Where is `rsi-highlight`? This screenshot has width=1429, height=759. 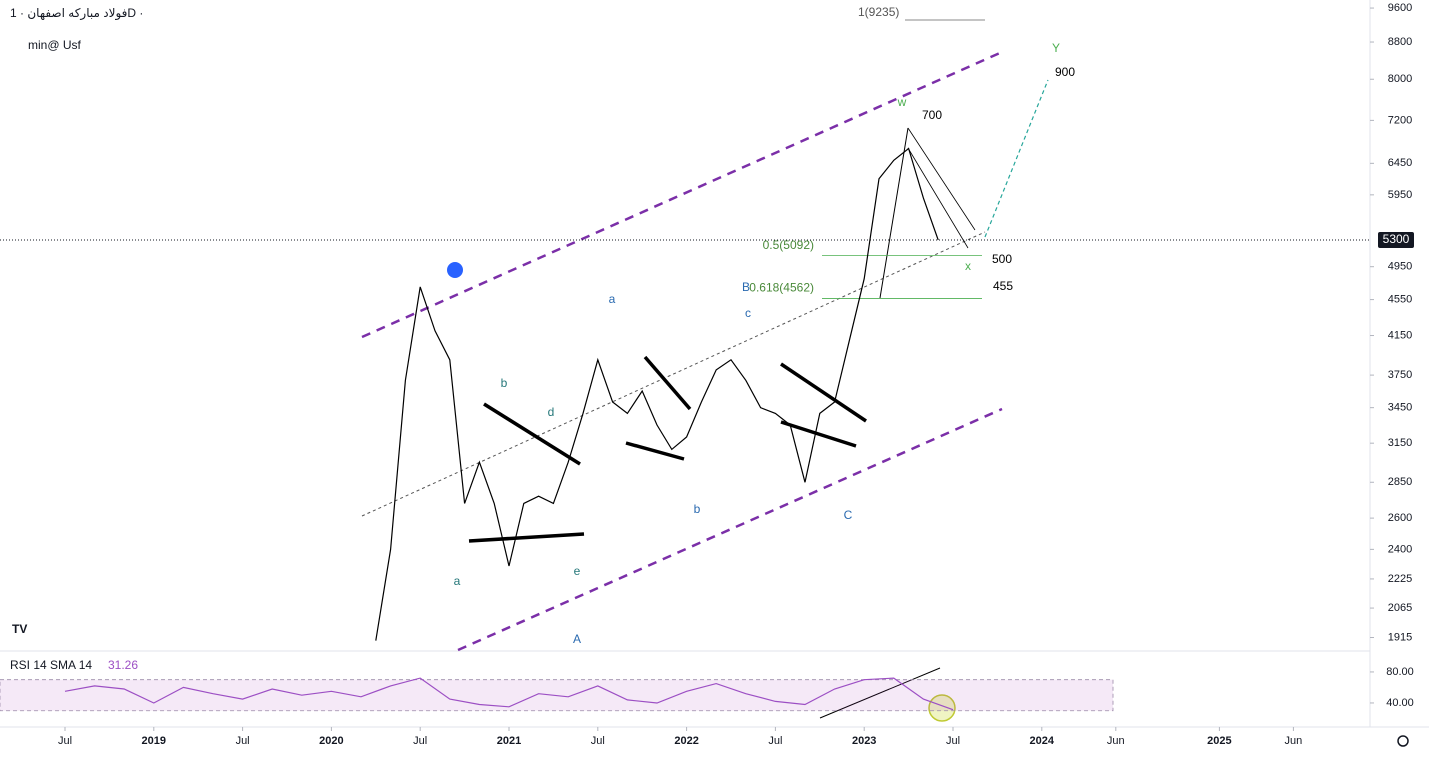
rsi-highlight is located at coordinates (942, 708).